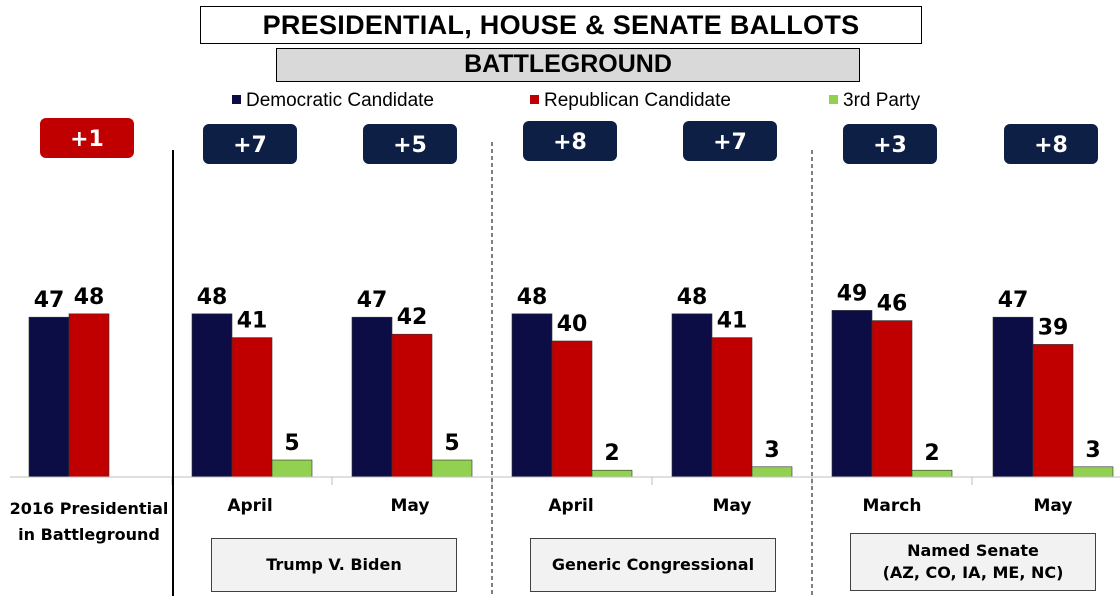 The width and height of the screenshot is (1120, 596). What do you see at coordinates (568, 65) in the screenshot?
I see `chart-subtitle: BATTLEGROUND` at bounding box center [568, 65].